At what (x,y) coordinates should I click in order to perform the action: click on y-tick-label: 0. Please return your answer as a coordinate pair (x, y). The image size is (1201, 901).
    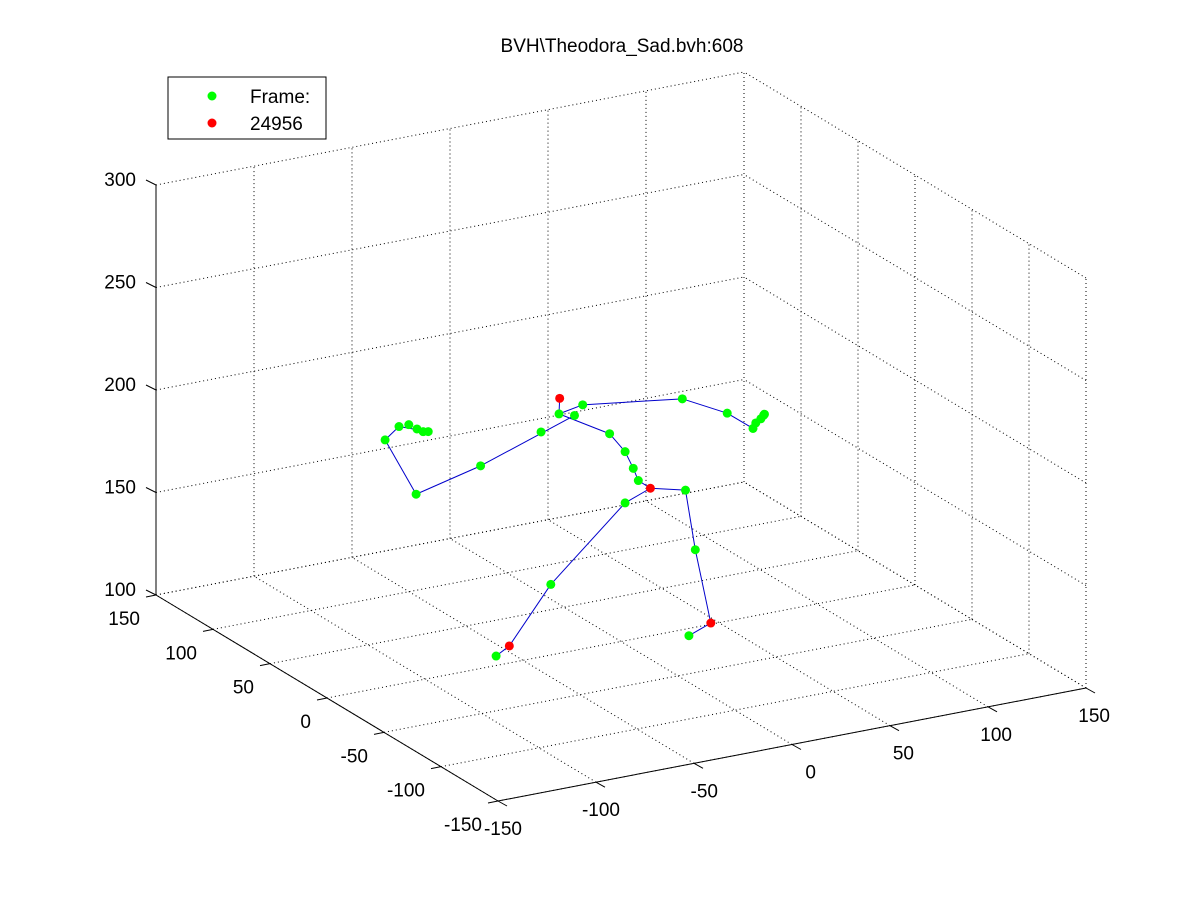
    Looking at the image, I should click on (305, 722).